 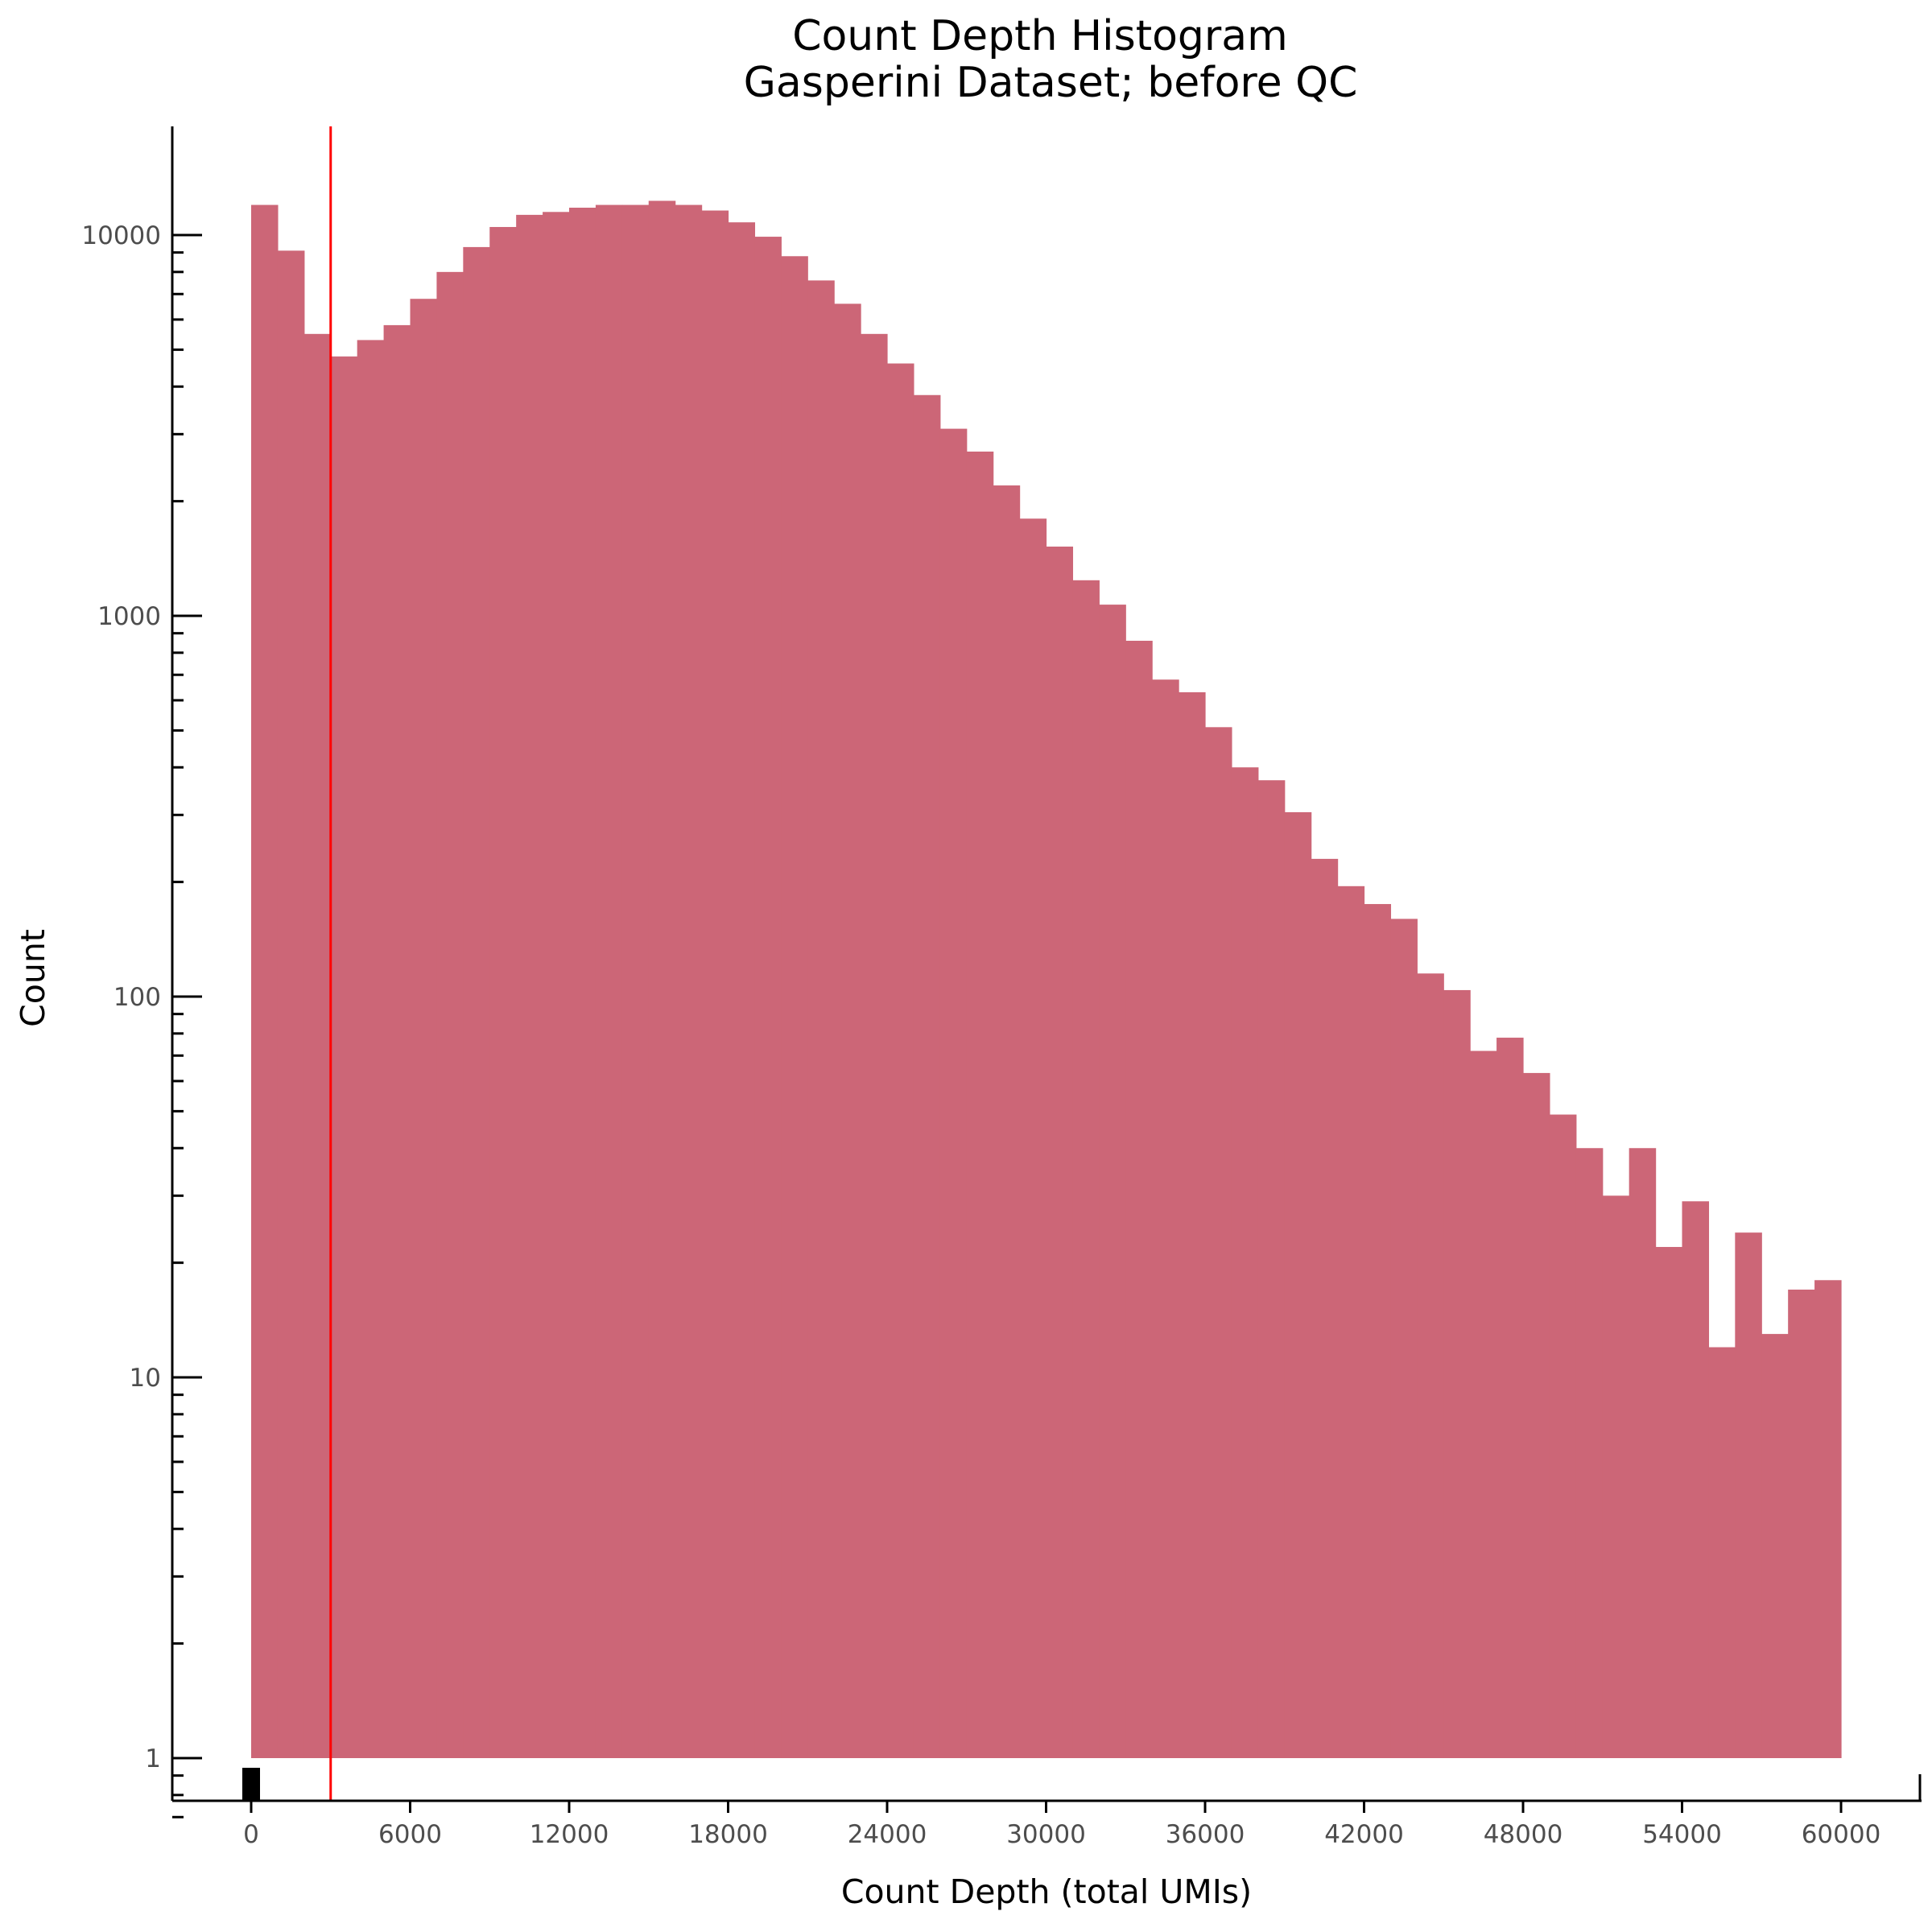 I want to click on x-tick-label: 30000, so click(x=1046, y=1834).